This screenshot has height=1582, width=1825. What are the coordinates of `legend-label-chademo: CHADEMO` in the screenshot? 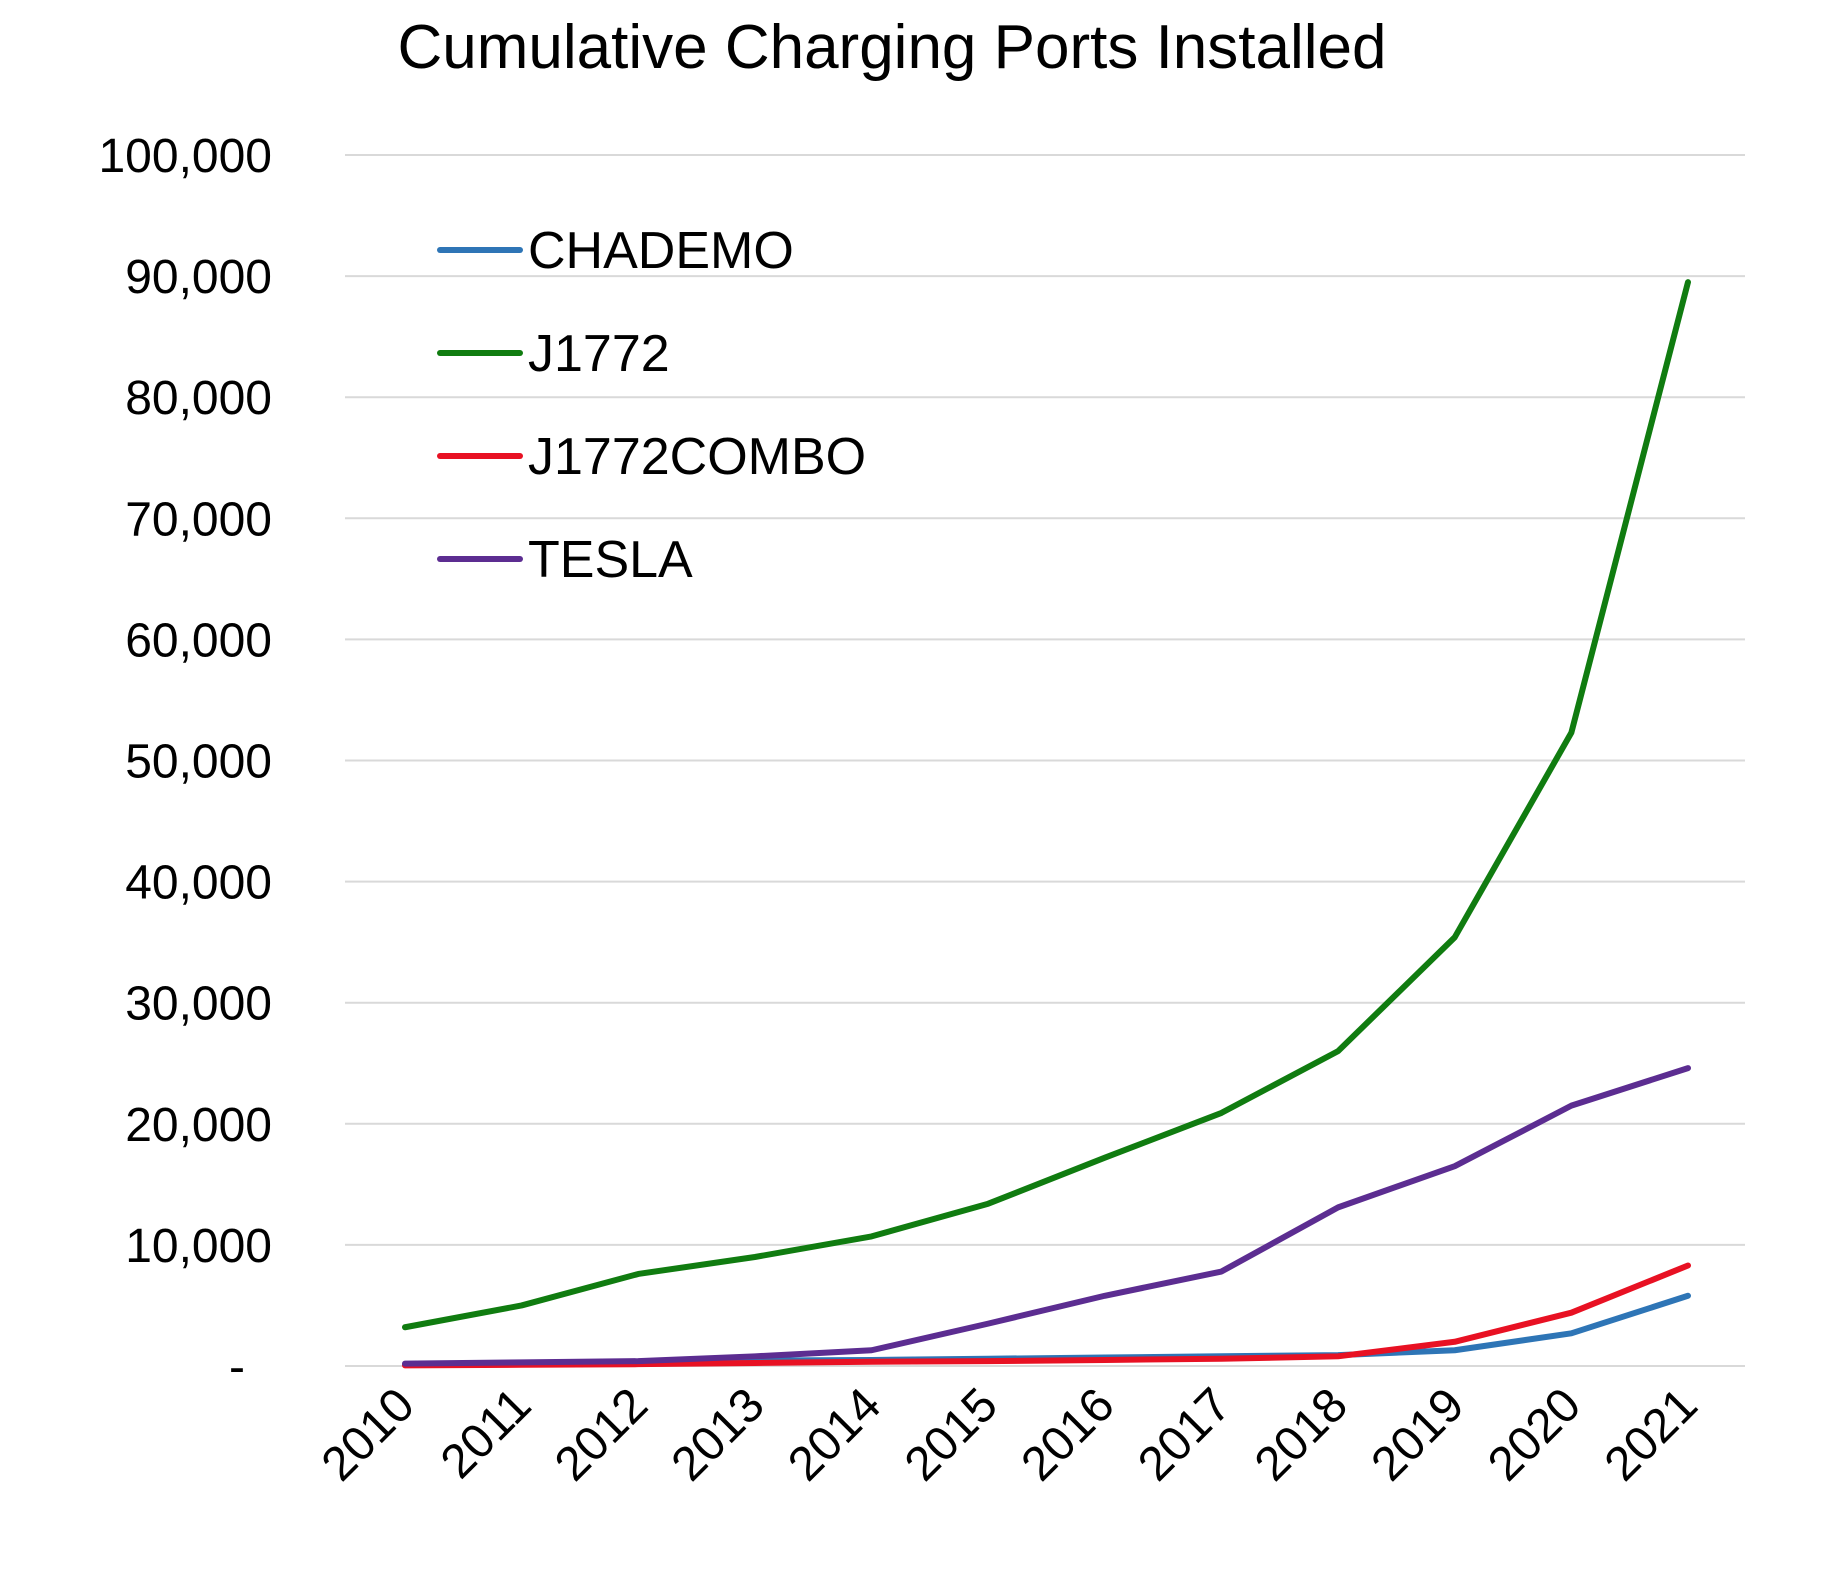 It's located at (661, 251).